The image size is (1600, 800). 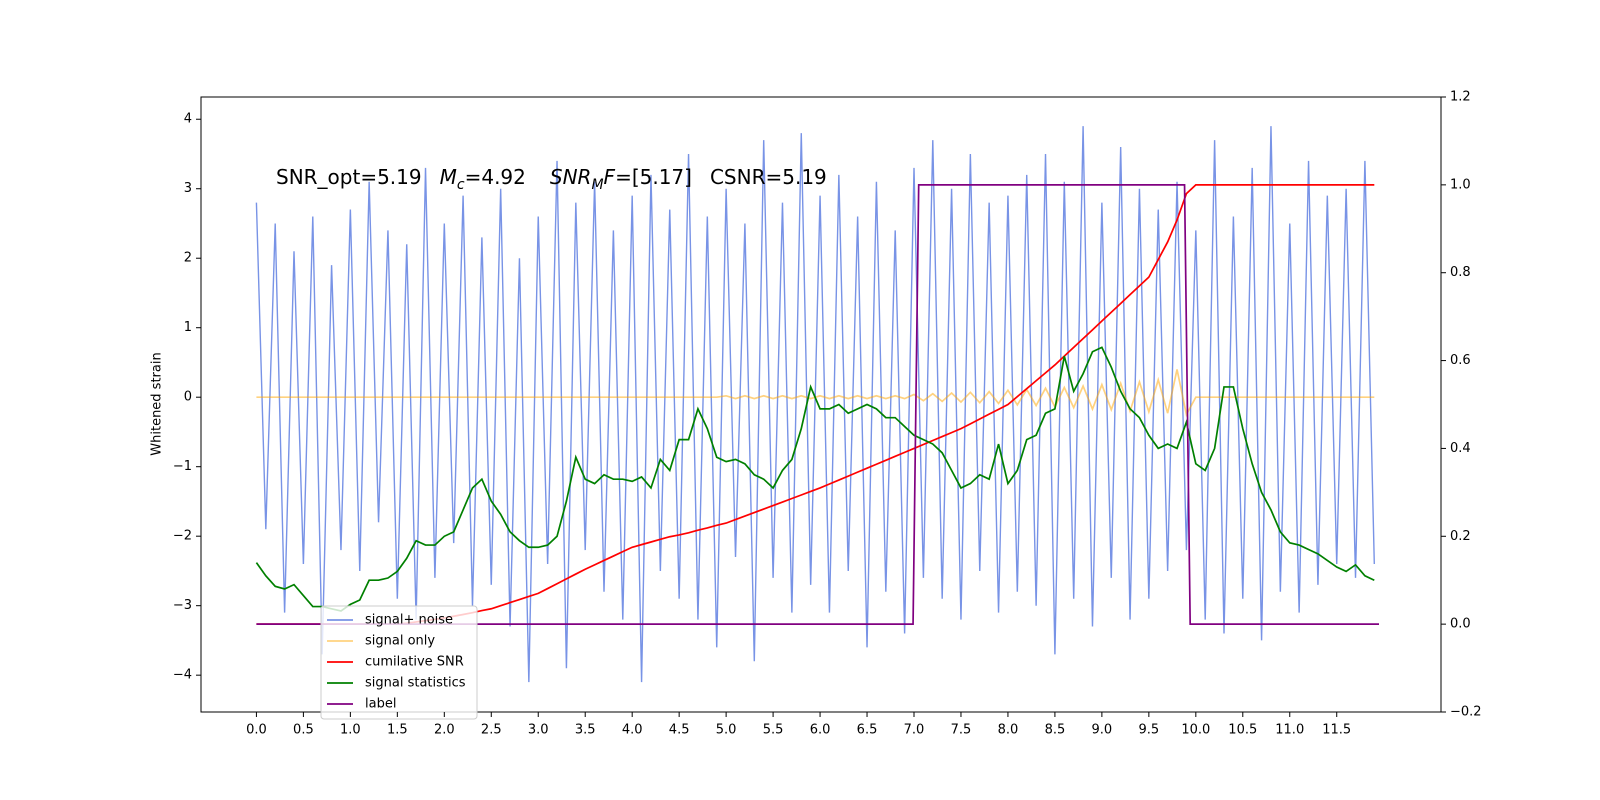 I want to click on annotation-part: =[5.17], so click(x=653, y=177).